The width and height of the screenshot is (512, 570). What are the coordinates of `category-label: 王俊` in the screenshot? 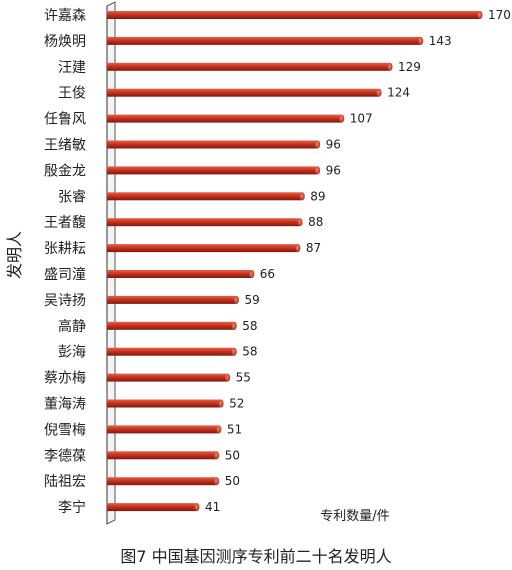 It's located at (72, 94).